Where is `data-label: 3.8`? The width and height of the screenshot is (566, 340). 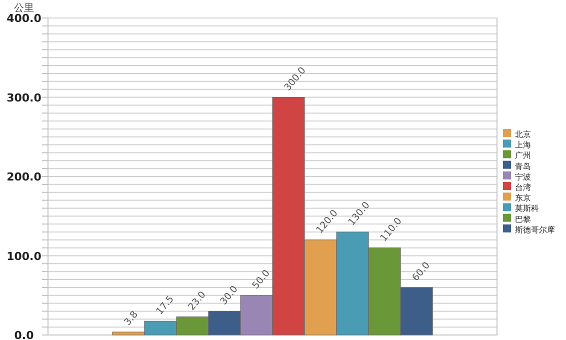 data-label: 3.8 is located at coordinates (131, 318).